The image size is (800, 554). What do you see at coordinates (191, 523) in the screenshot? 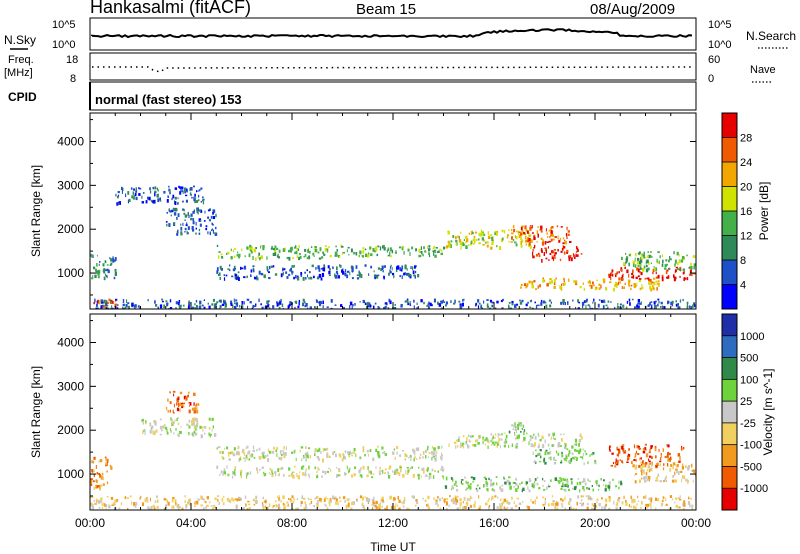
I see `time-tick-label: 04:00` at bounding box center [191, 523].